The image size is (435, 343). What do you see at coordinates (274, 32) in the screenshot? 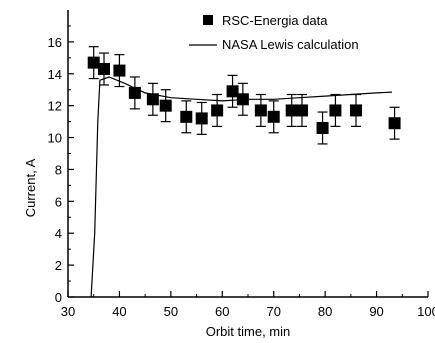
I see `legend: RSC-Energia data NASA Lewis calculation` at bounding box center [274, 32].